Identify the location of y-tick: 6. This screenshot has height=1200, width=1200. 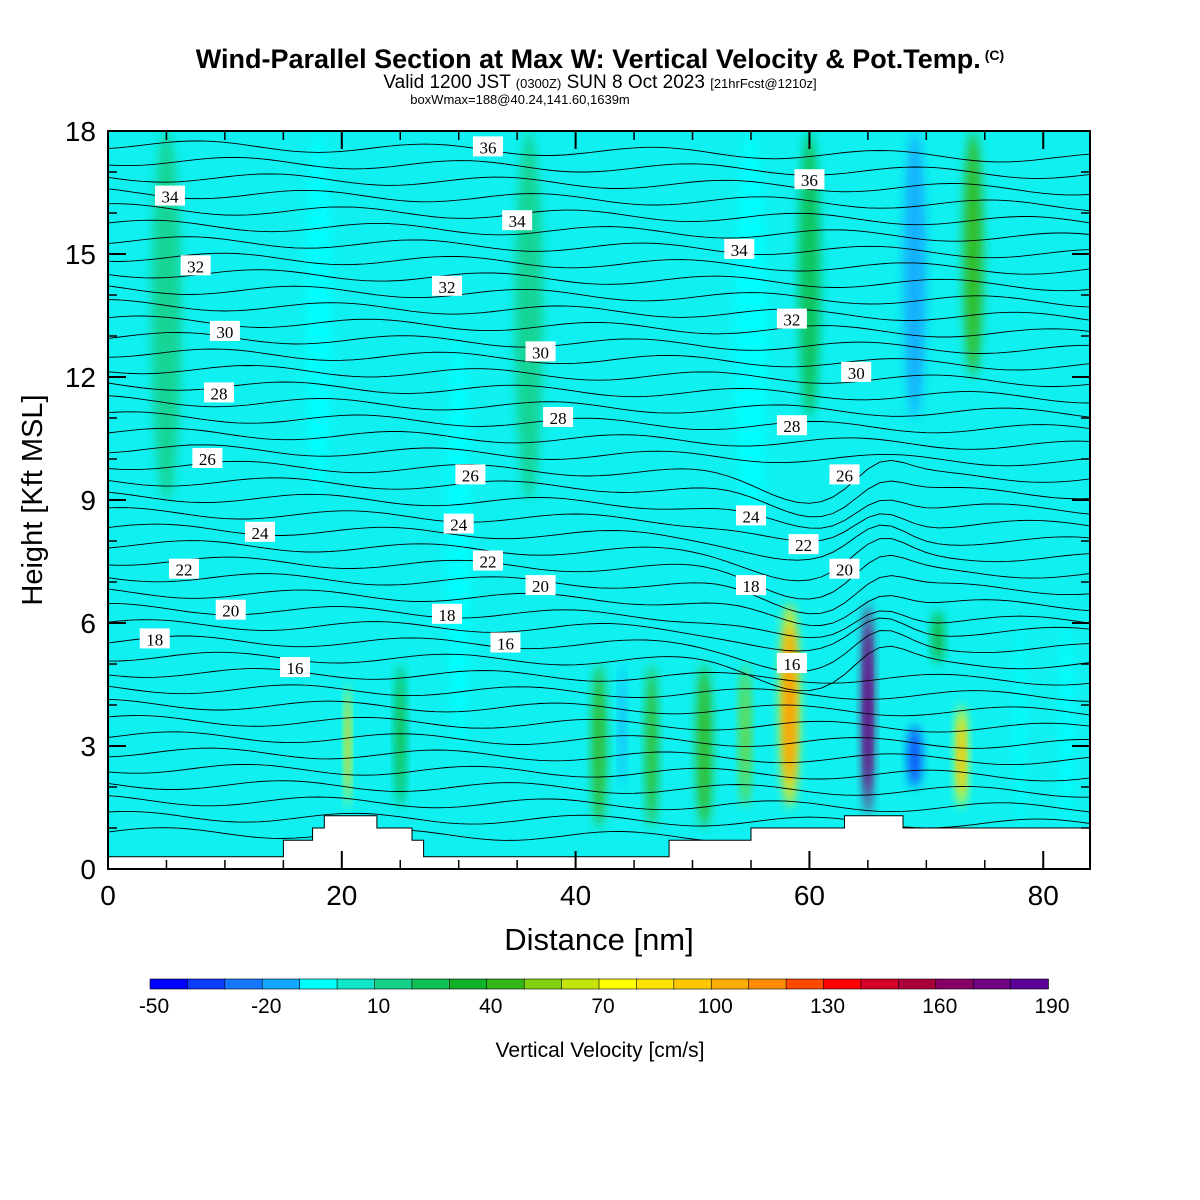
(585, 623).